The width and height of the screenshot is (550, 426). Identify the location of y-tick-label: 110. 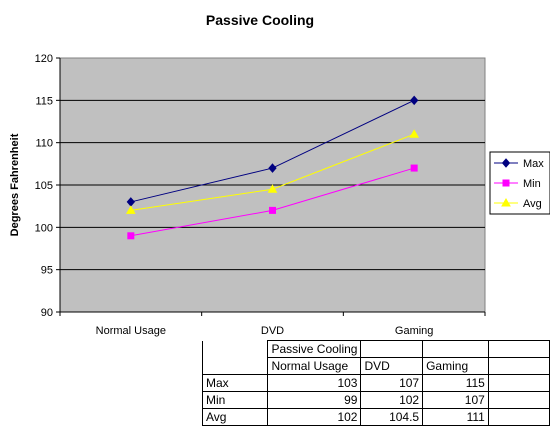
(44, 144).